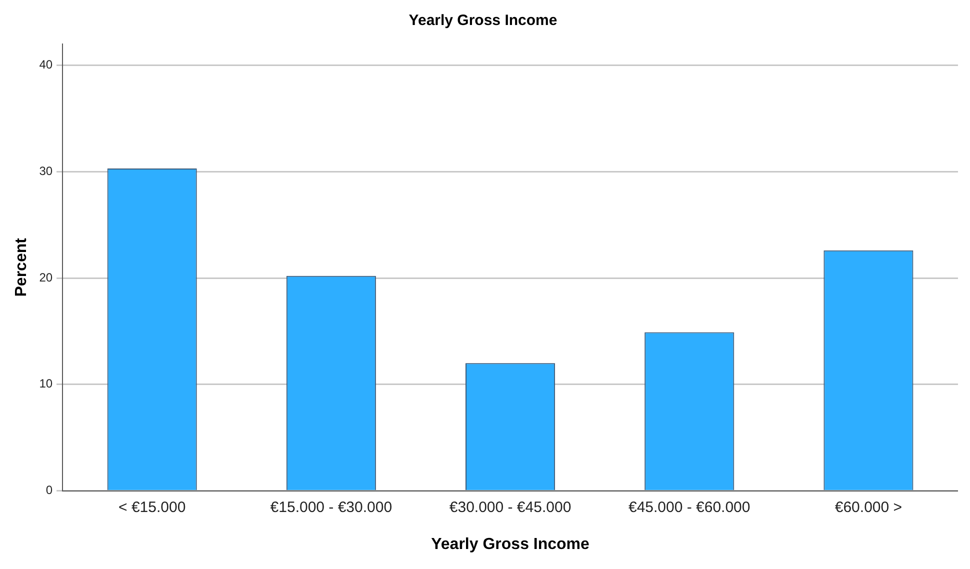  I want to click on x-axis-title: Yearly Gross Income, so click(510, 544).